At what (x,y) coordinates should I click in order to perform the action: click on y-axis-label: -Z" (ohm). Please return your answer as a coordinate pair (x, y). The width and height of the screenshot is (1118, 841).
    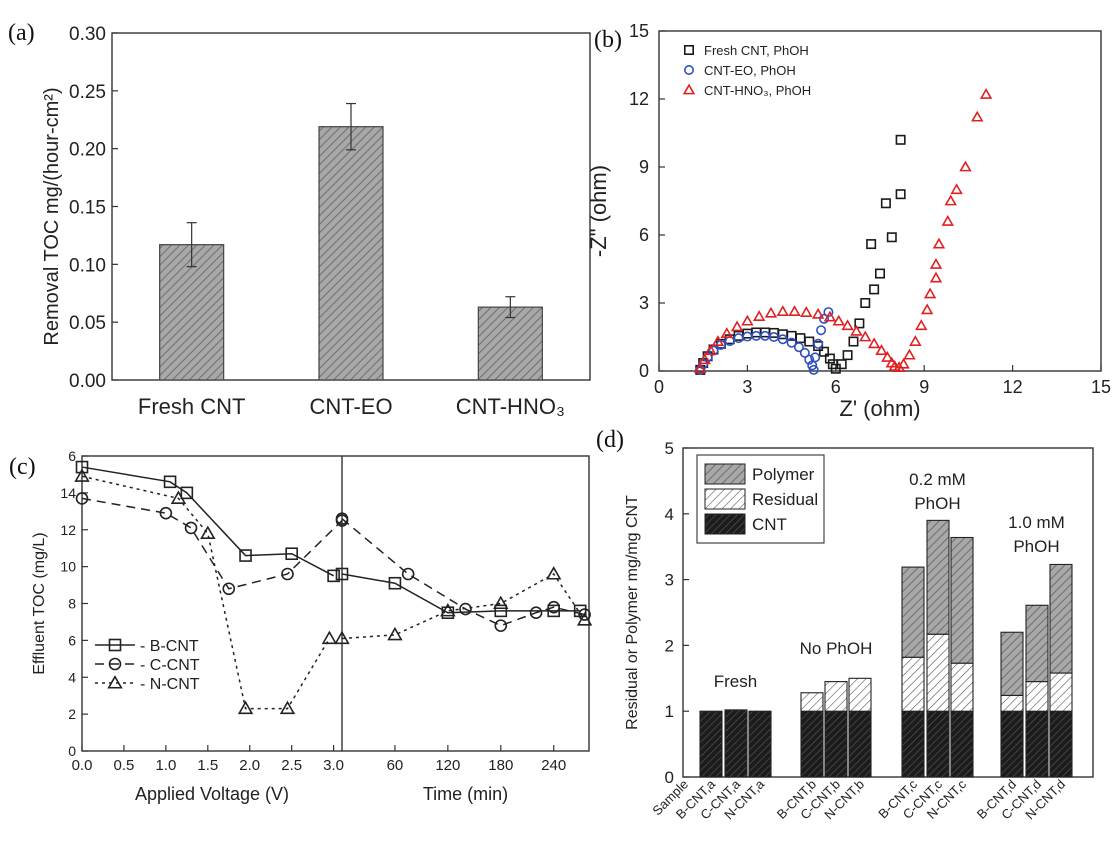
    Looking at the image, I should click on (598, 211).